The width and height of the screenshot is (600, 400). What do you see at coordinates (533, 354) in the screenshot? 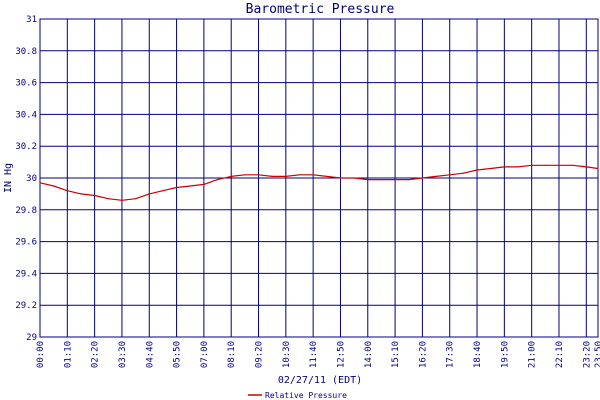
I see `x-tick-label: 21:00` at bounding box center [533, 354].